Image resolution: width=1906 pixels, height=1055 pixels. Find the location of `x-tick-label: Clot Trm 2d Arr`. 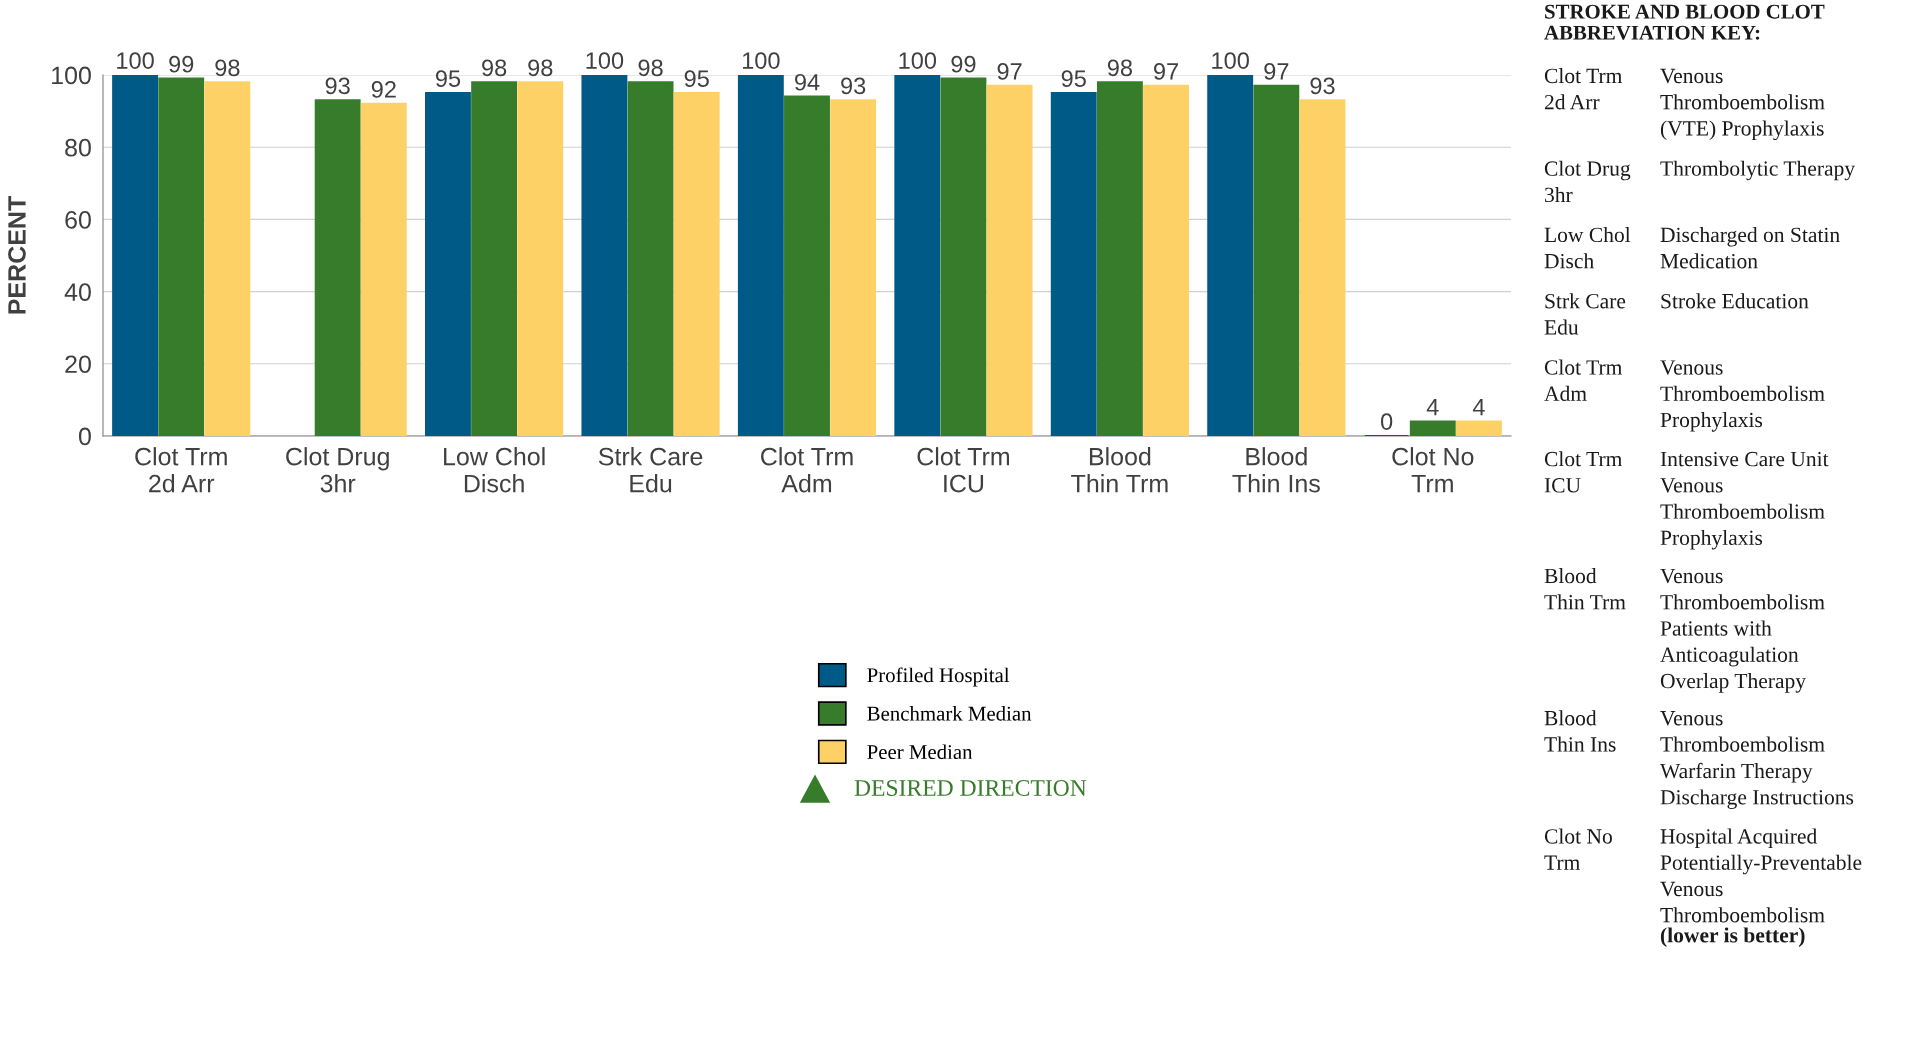

x-tick-label: Clot Trm 2d Arr is located at coordinates (181, 470).